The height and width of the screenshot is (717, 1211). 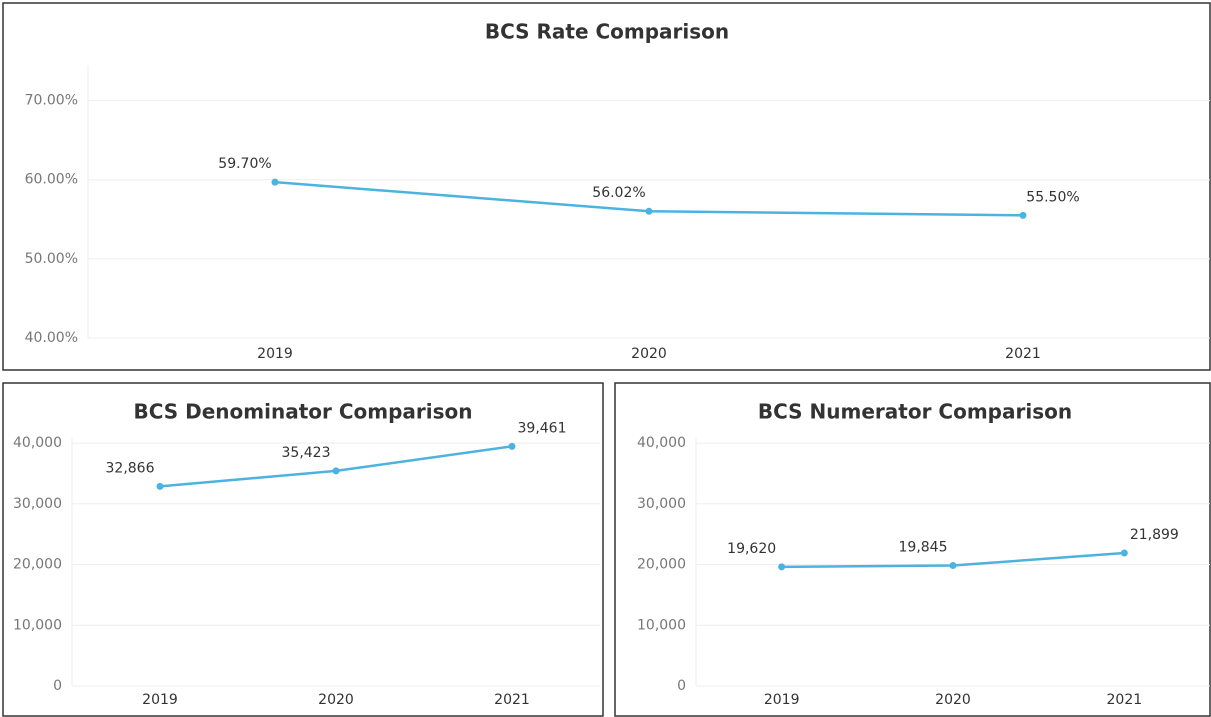 What do you see at coordinates (542, 428) in the screenshot?
I see `data-label: 39,461` at bounding box center [542, 428].